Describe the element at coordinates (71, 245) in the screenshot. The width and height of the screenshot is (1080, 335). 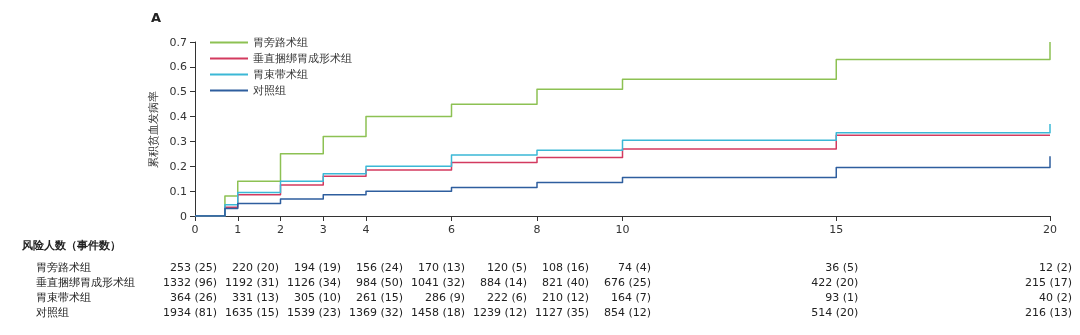
I see `text: 风险人数（事件数）` at that location.